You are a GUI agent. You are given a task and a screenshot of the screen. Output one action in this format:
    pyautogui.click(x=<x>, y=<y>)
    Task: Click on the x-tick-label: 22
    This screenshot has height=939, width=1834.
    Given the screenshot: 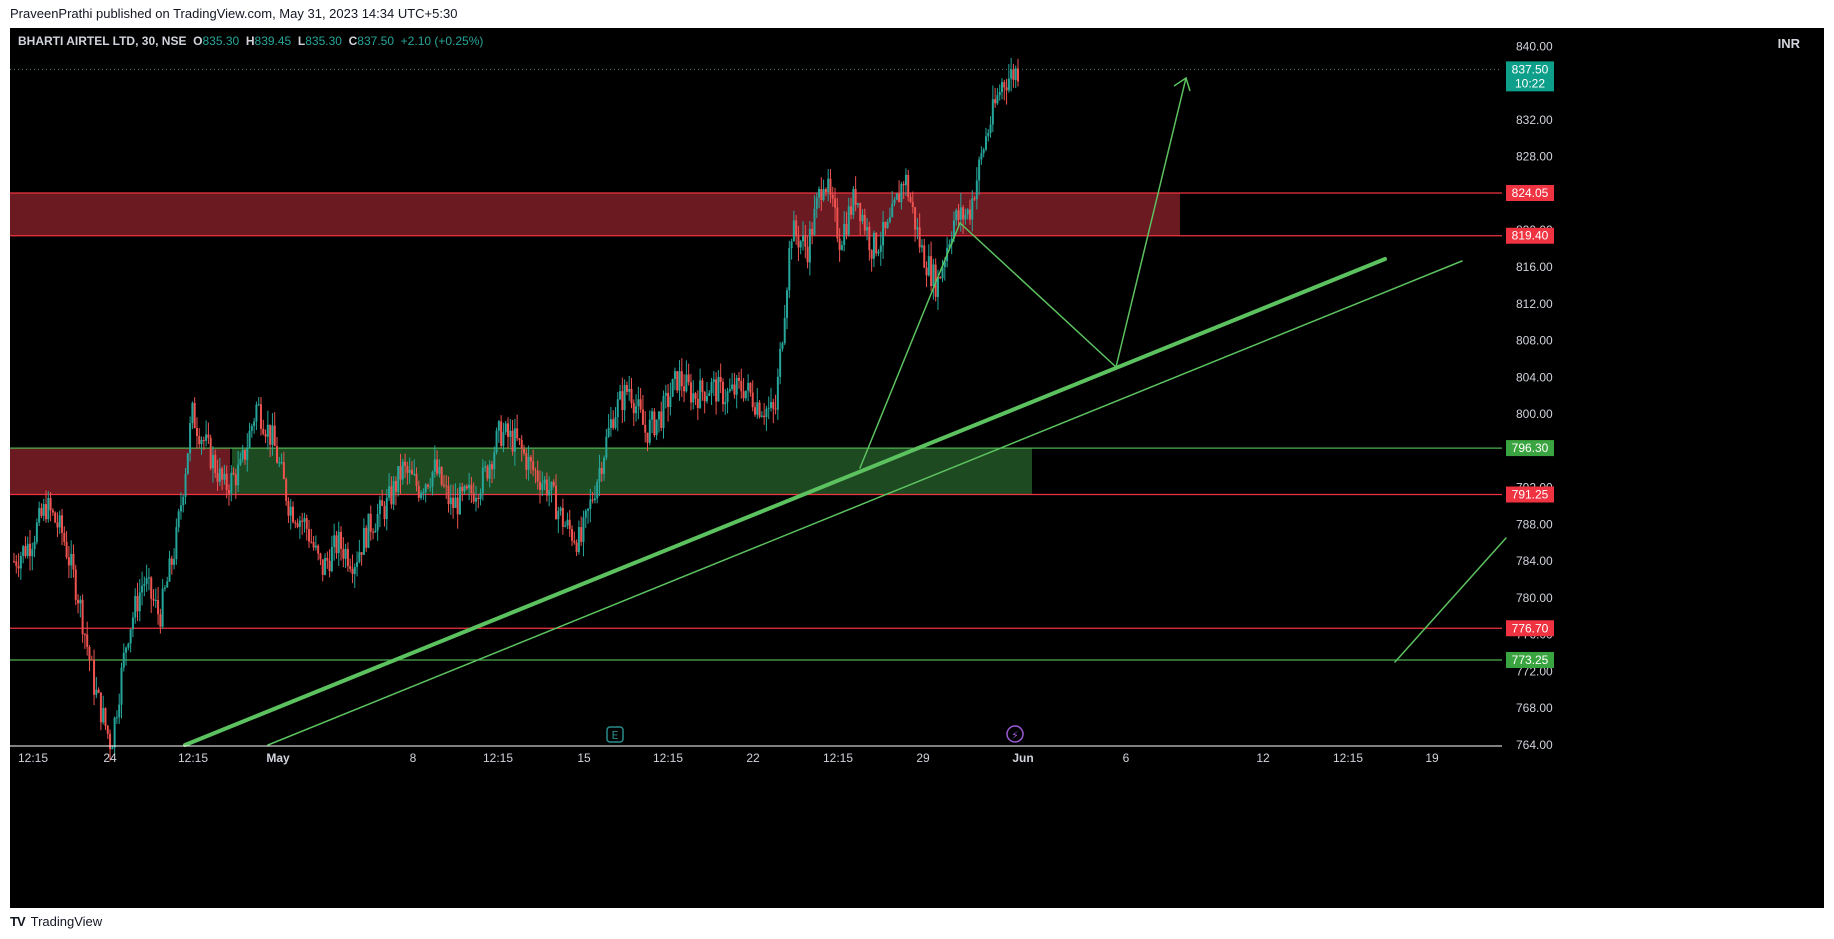 What is the action you would take?
    pyautogui.click(x=753, y=758)
    